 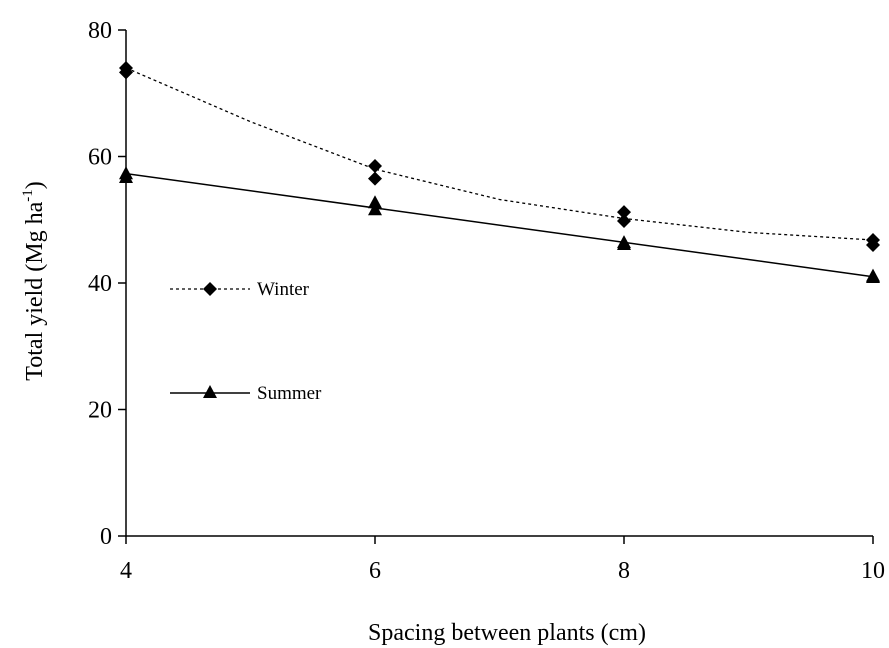 What do you see at coordinates (126, 571) in the screenshot?
I see `x-tick-label-4: 4` at bounding box center [126, 571].